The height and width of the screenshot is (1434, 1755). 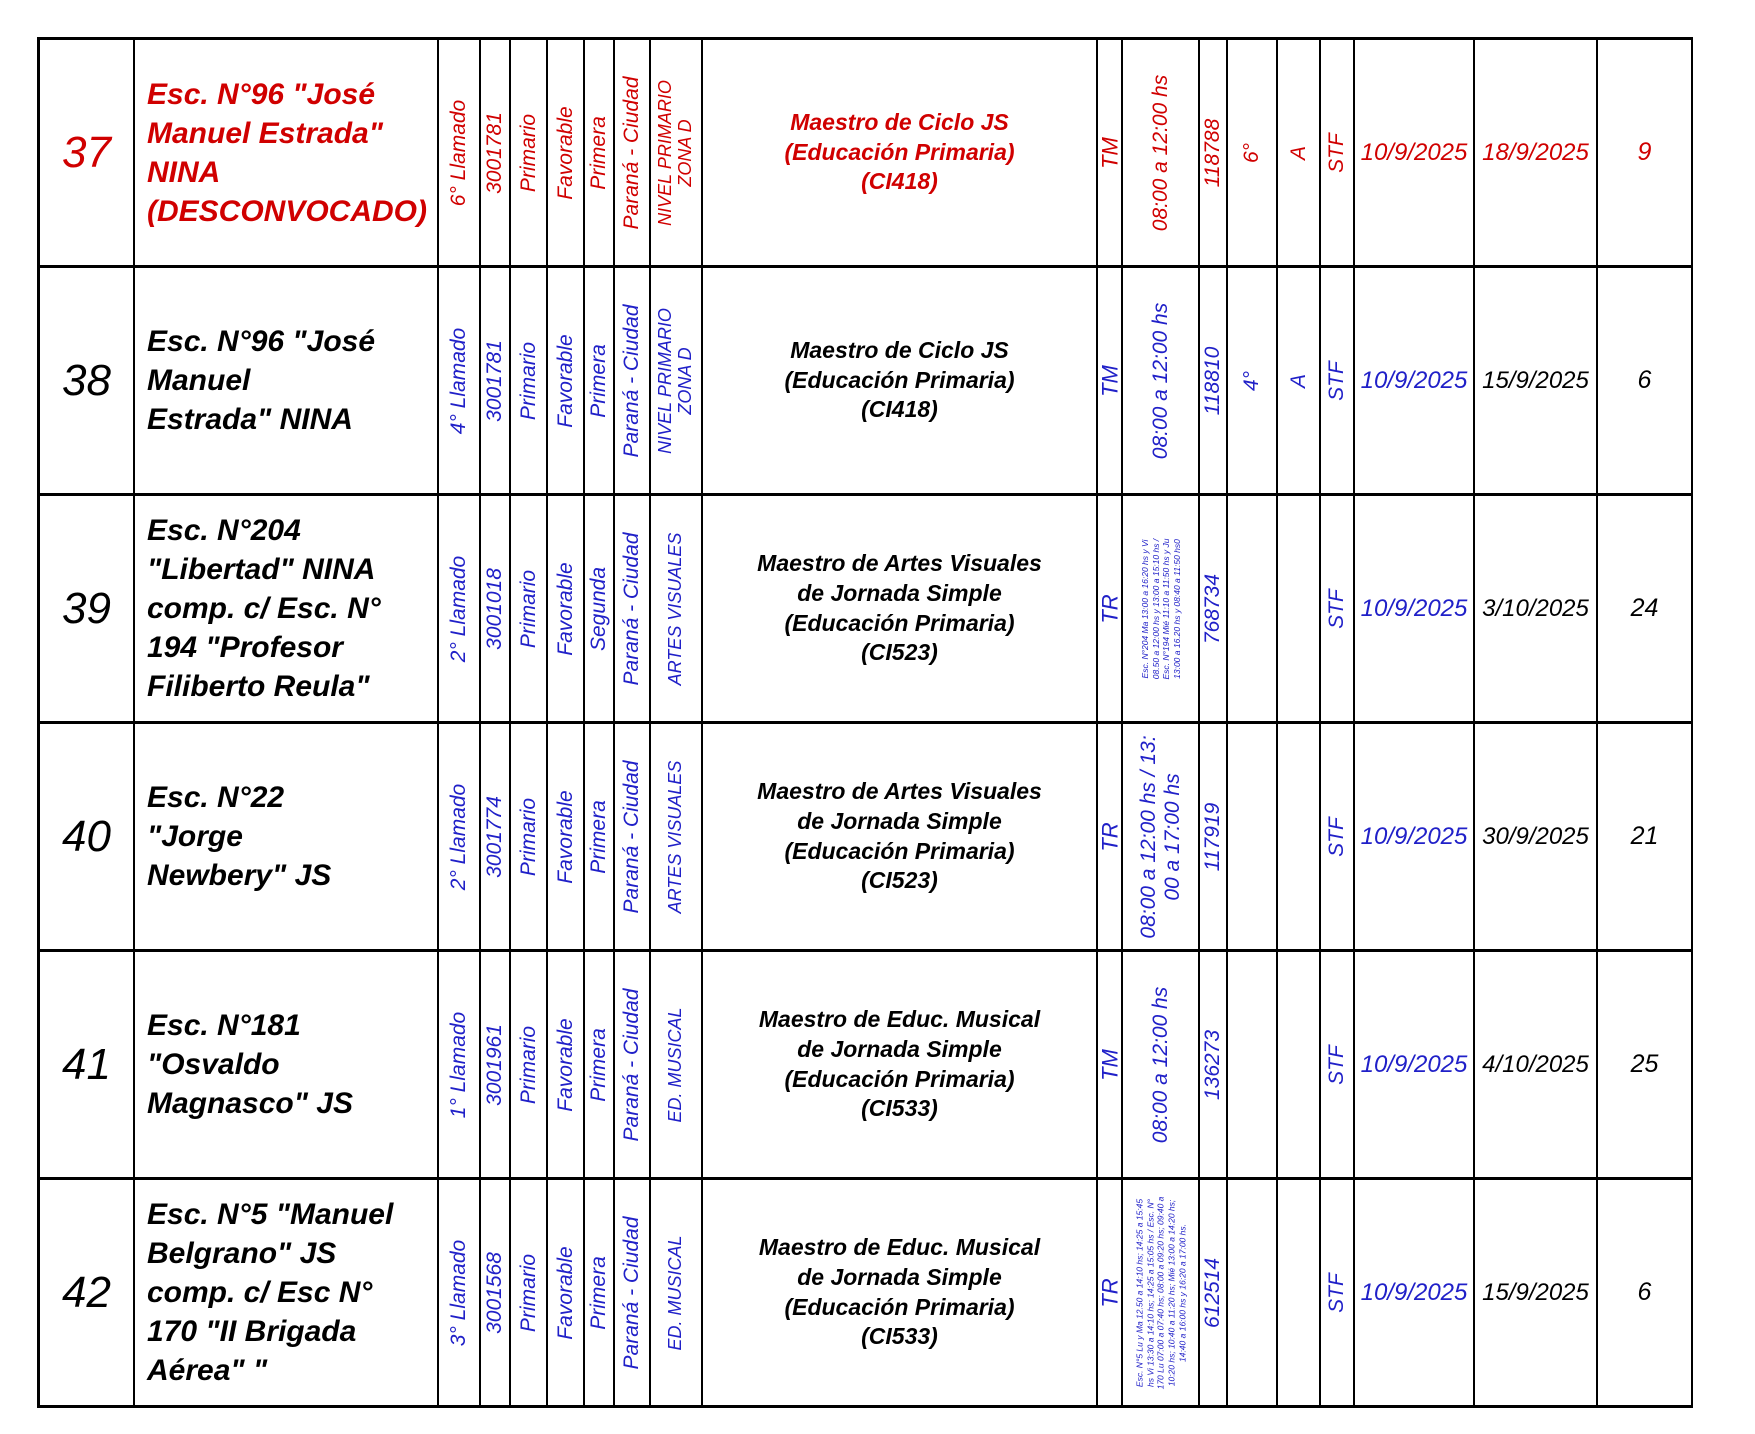 I want to click on row-number: 42, so click(x=87, y=1294).